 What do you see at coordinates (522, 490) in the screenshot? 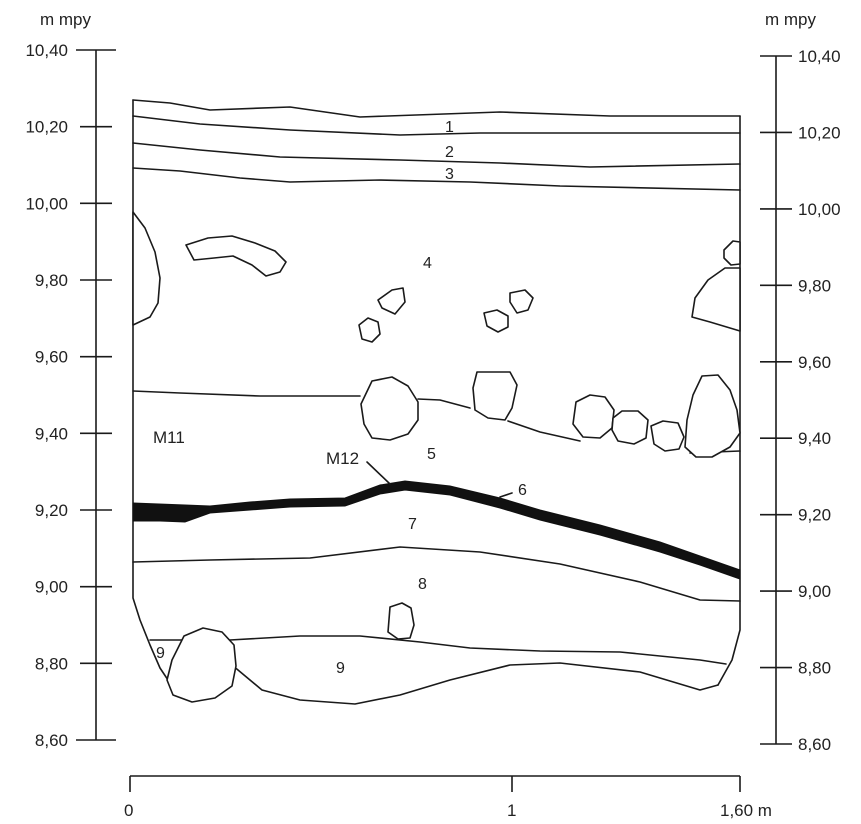
I see `layer-label-6: 6` at bounding box center [522, 490].